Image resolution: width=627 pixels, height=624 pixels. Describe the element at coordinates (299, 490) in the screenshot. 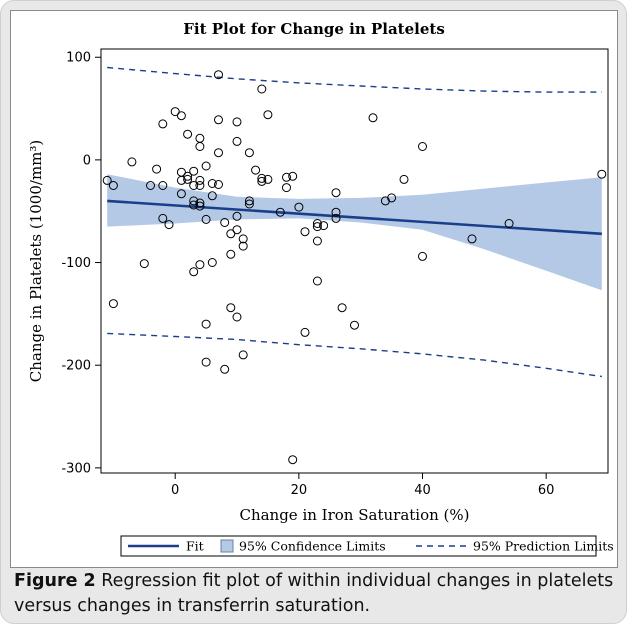

I see `x-tick-label: 20` at that location.